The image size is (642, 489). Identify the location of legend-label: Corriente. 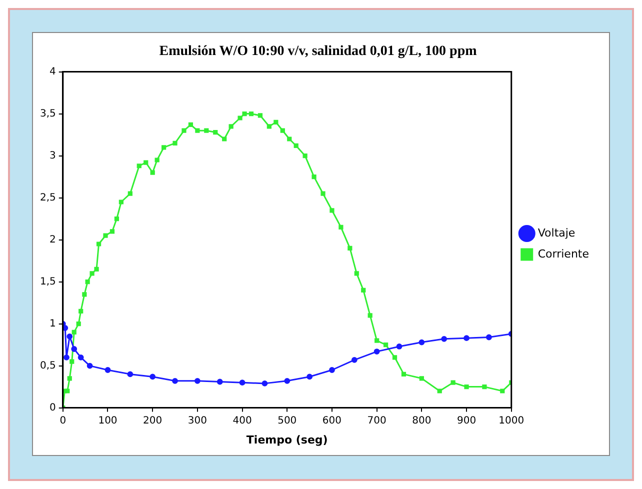
(564, 253).